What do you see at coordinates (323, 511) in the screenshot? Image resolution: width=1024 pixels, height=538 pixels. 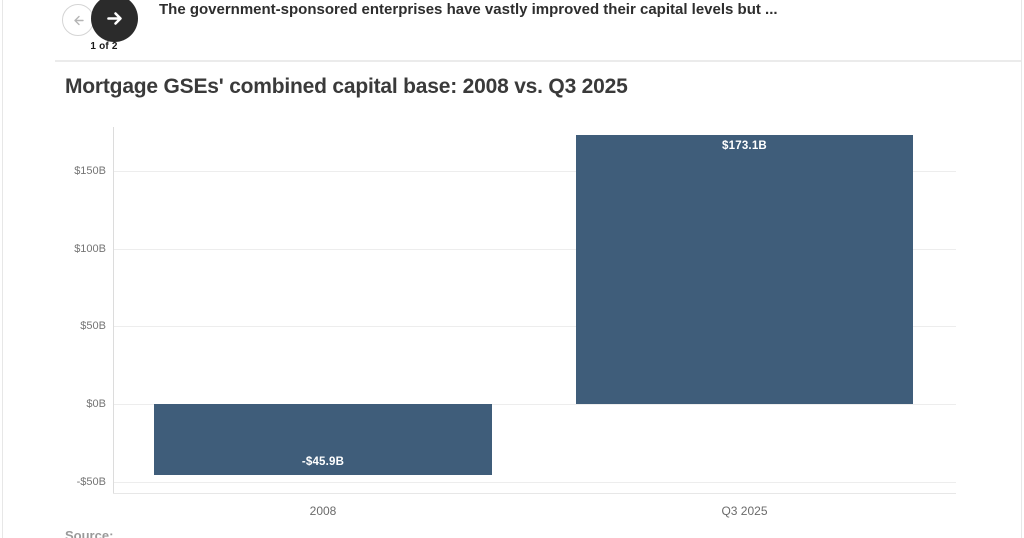 I see `x-axis-tick-label: 2008` at bounding box center [323, 511].